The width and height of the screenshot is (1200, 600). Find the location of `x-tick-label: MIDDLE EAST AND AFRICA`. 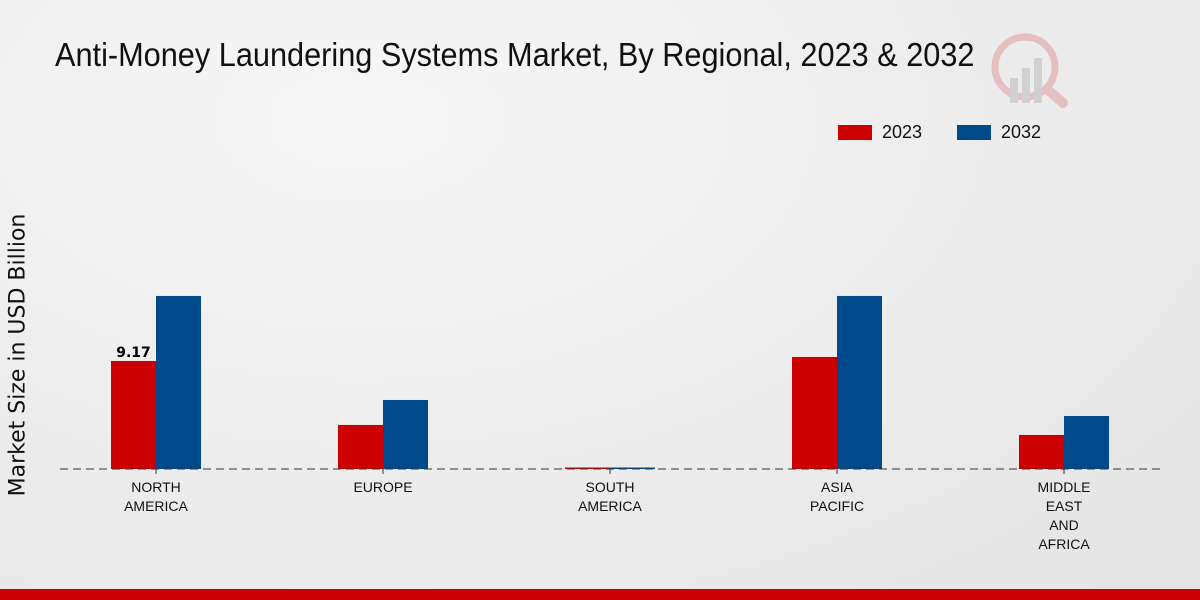

x-tick-label: MIDDLE EAST AND AFRICA is located at coordinates (1064, 515).